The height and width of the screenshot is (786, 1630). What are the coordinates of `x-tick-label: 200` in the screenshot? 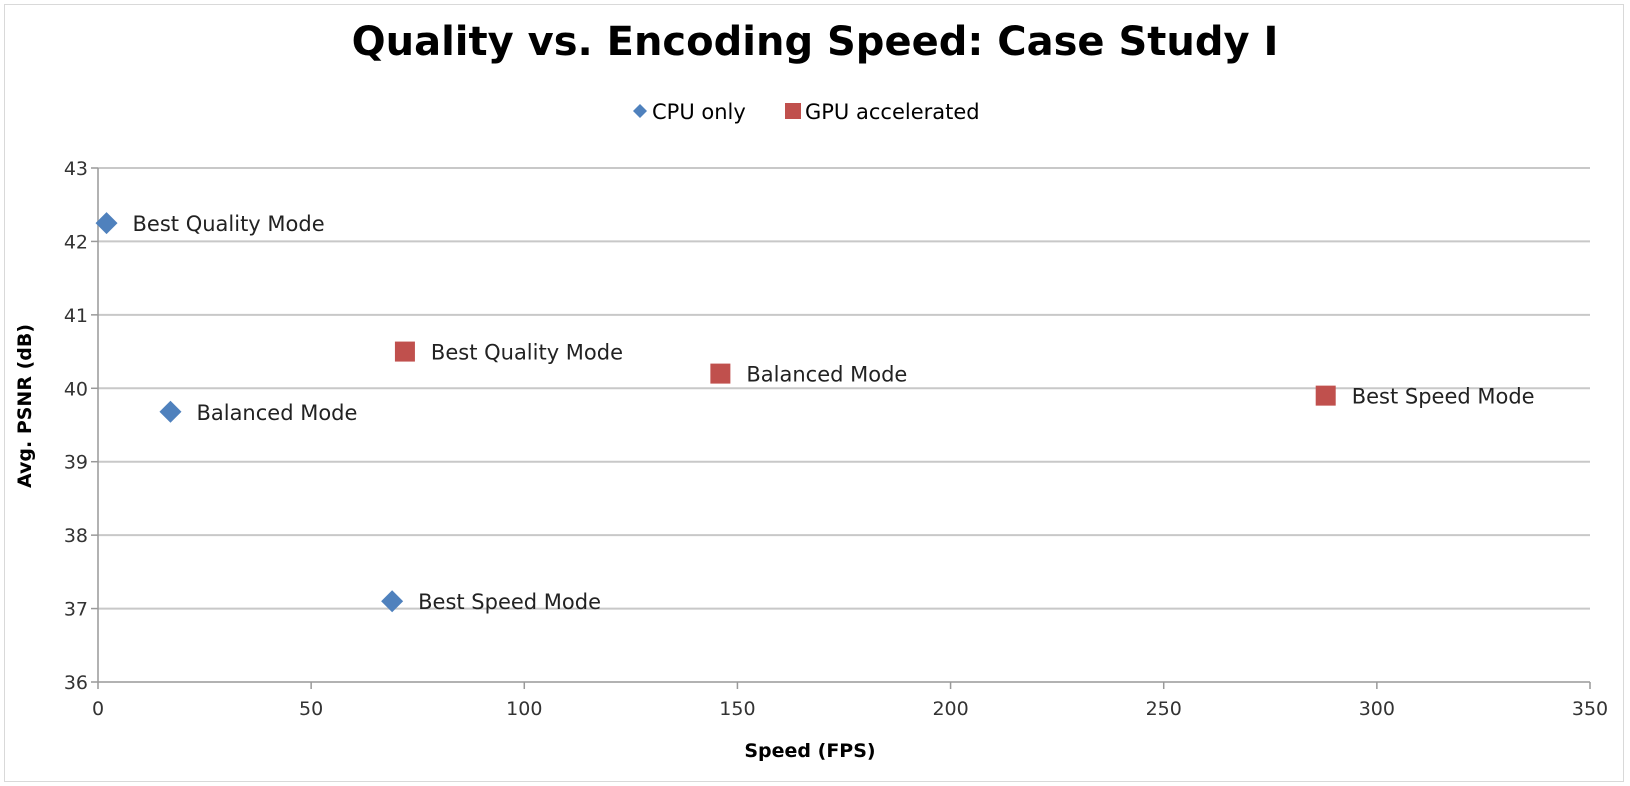 It's located at (950, 709).